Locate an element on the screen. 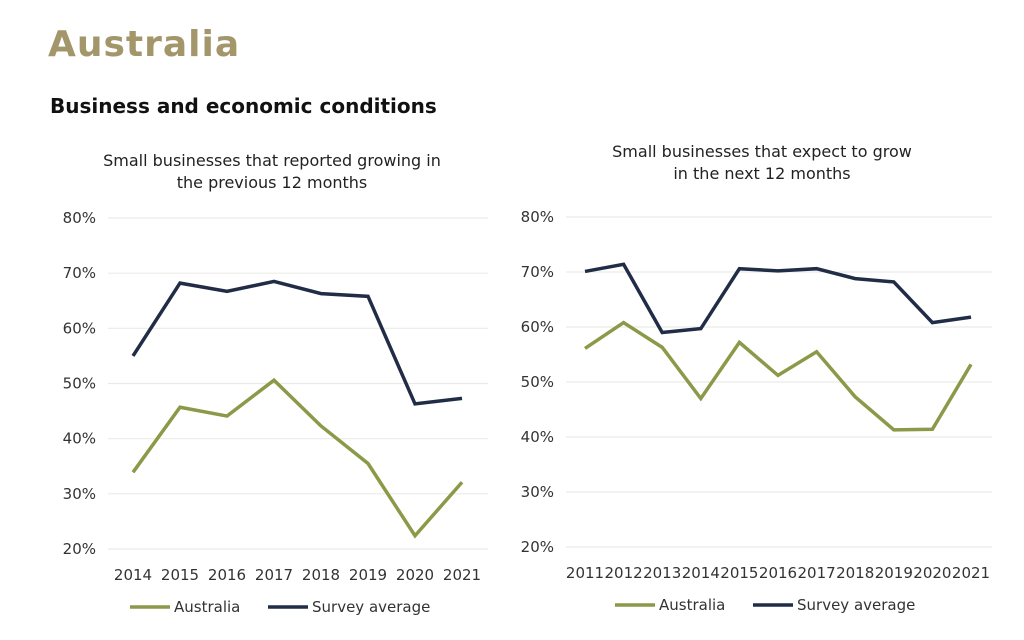 The image size is (1024, 640). x-tick-label: 2011 is located at coordinates (585, 573).